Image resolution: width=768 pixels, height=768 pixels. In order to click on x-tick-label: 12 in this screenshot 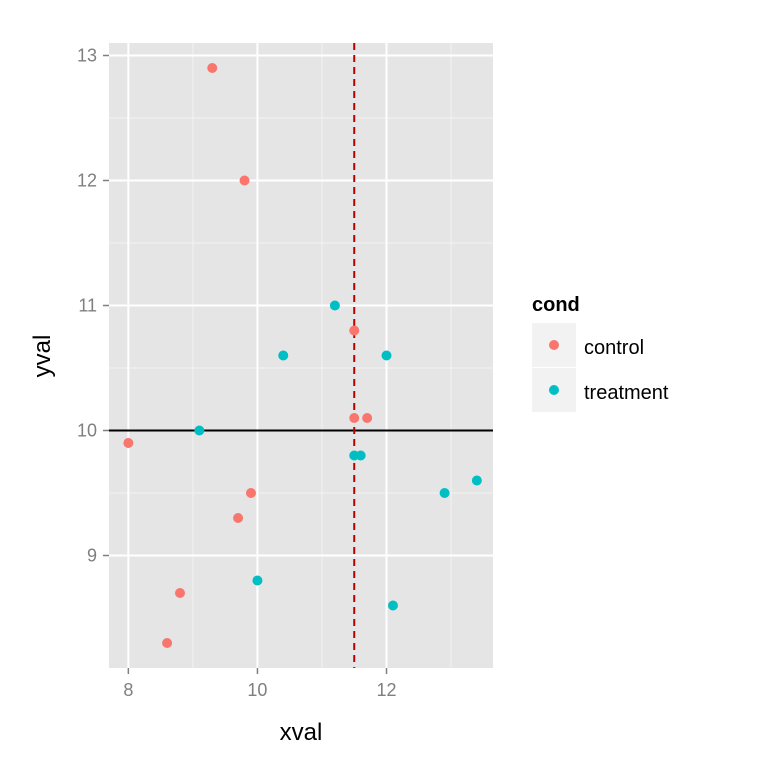, I will do `click(386, 690)`.